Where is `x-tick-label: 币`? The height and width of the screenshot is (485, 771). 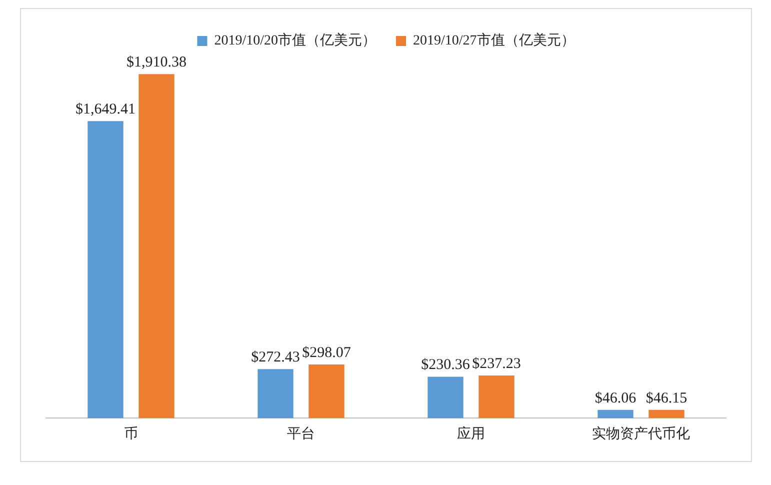 x-tick-label: 币 is located at coordinates (131, 434).